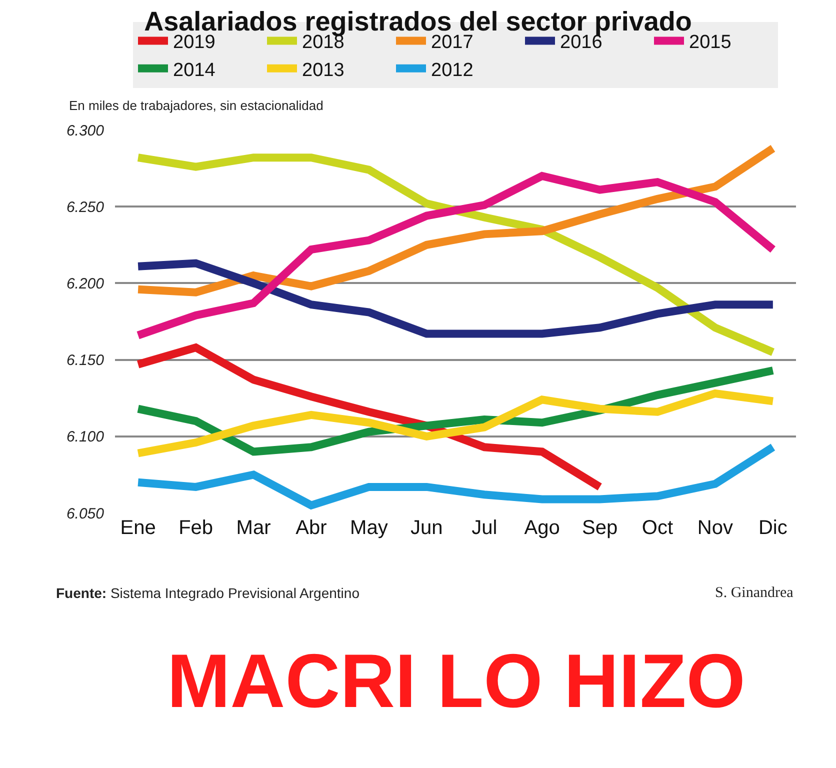 The image size is (836, 768). Describe the element at coordinates (85, 437) in the screenshot. I see `y-tick-label: 6.100` at that location.